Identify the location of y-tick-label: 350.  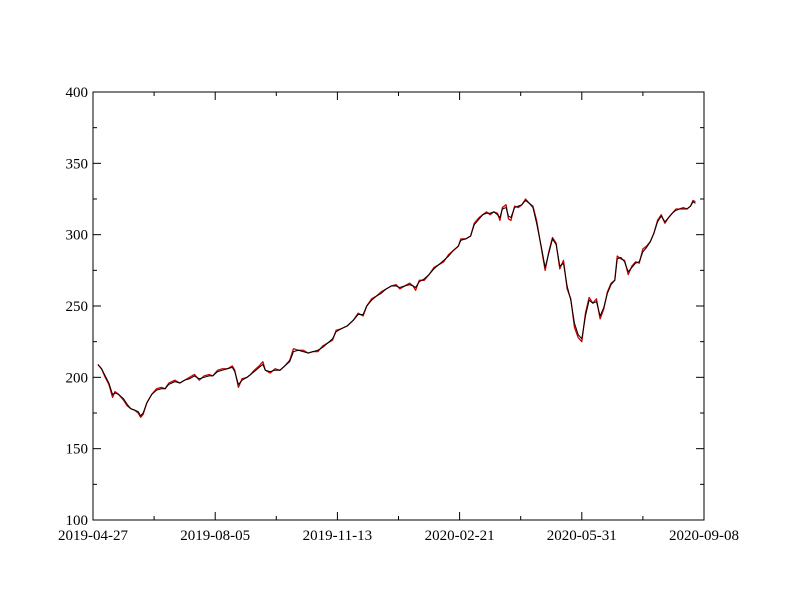
(77, 164).